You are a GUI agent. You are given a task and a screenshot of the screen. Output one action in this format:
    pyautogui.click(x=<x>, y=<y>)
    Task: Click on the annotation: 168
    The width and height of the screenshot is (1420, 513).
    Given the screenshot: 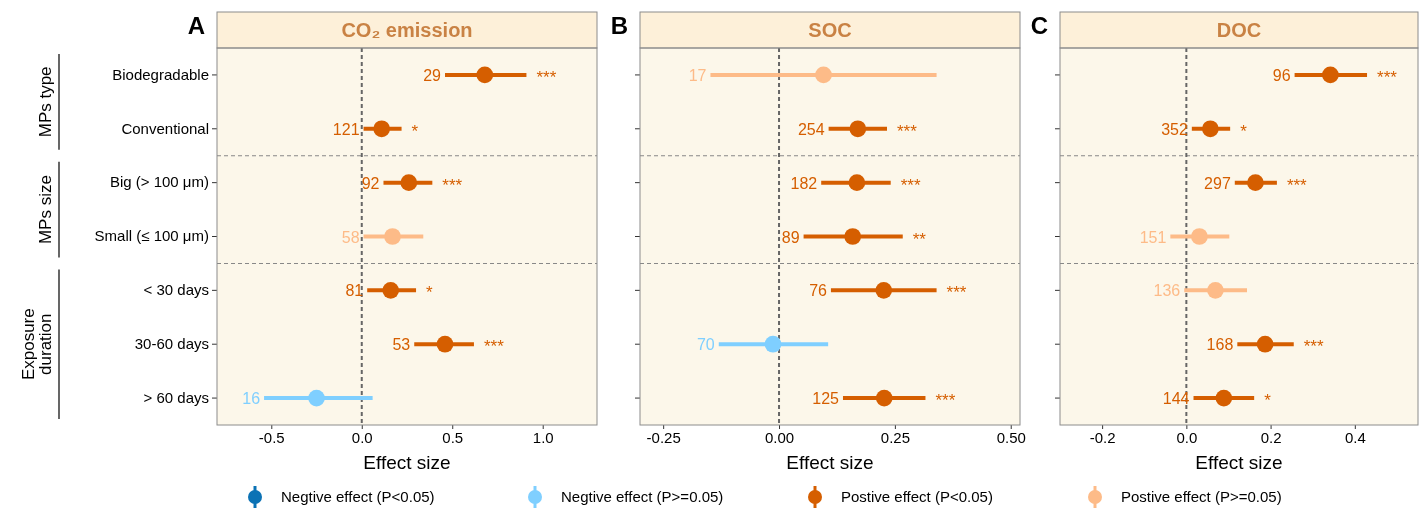 What is the action you would take?
    pyautogui.click(x=1220, y=345)
    